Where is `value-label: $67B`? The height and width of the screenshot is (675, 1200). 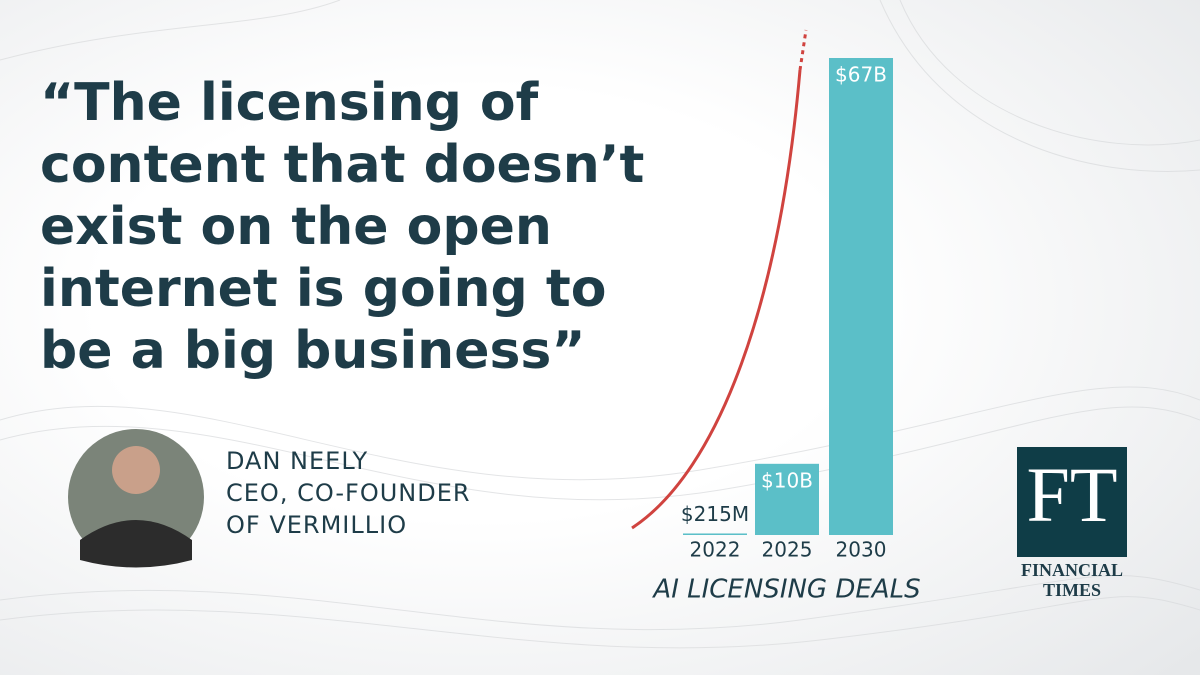 value-label: $67B is located at coordinates (861, 75).